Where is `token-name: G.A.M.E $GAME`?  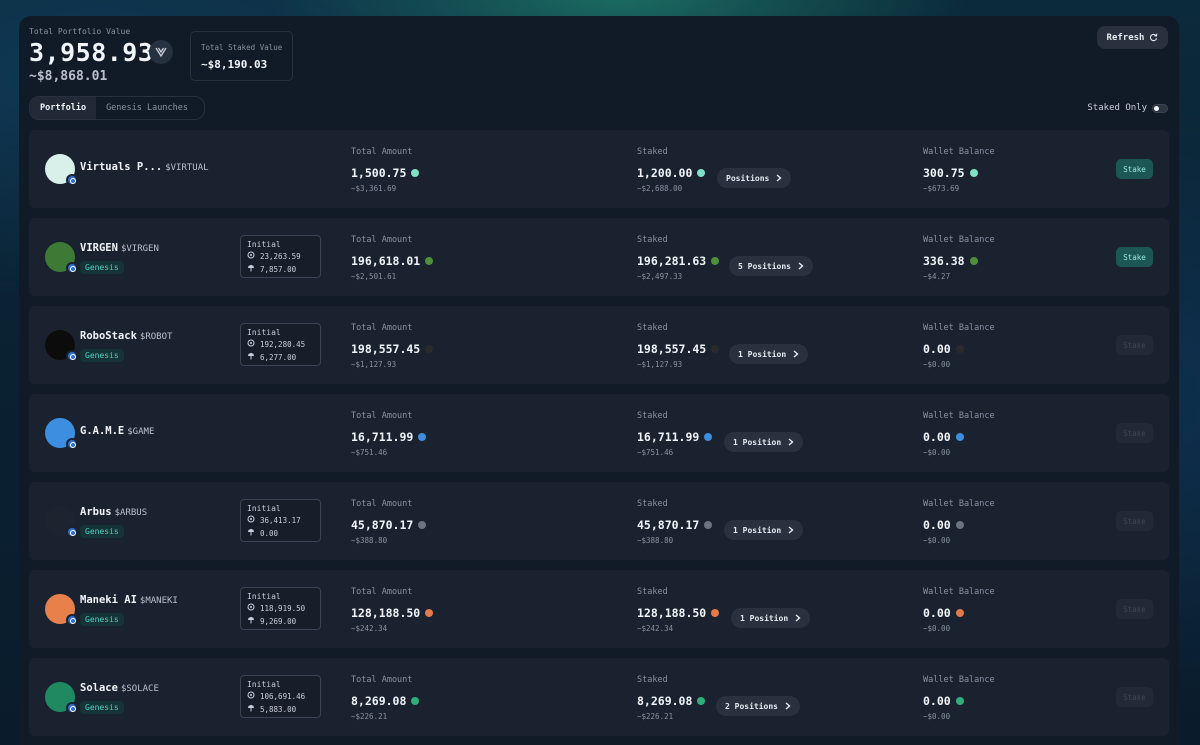
token-name: G.A.M.E $GAME is located at coordinates (117, 431).